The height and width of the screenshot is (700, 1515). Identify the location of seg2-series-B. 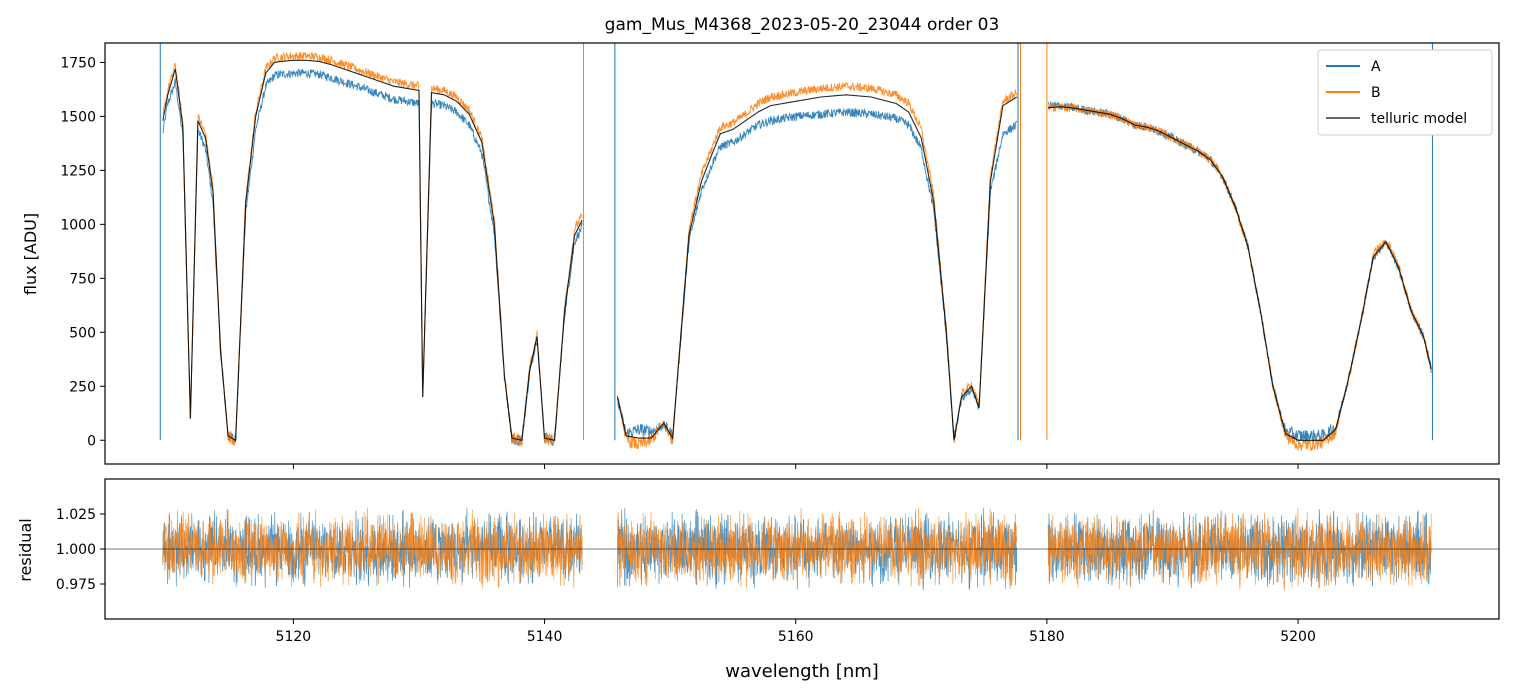
(817, 265).